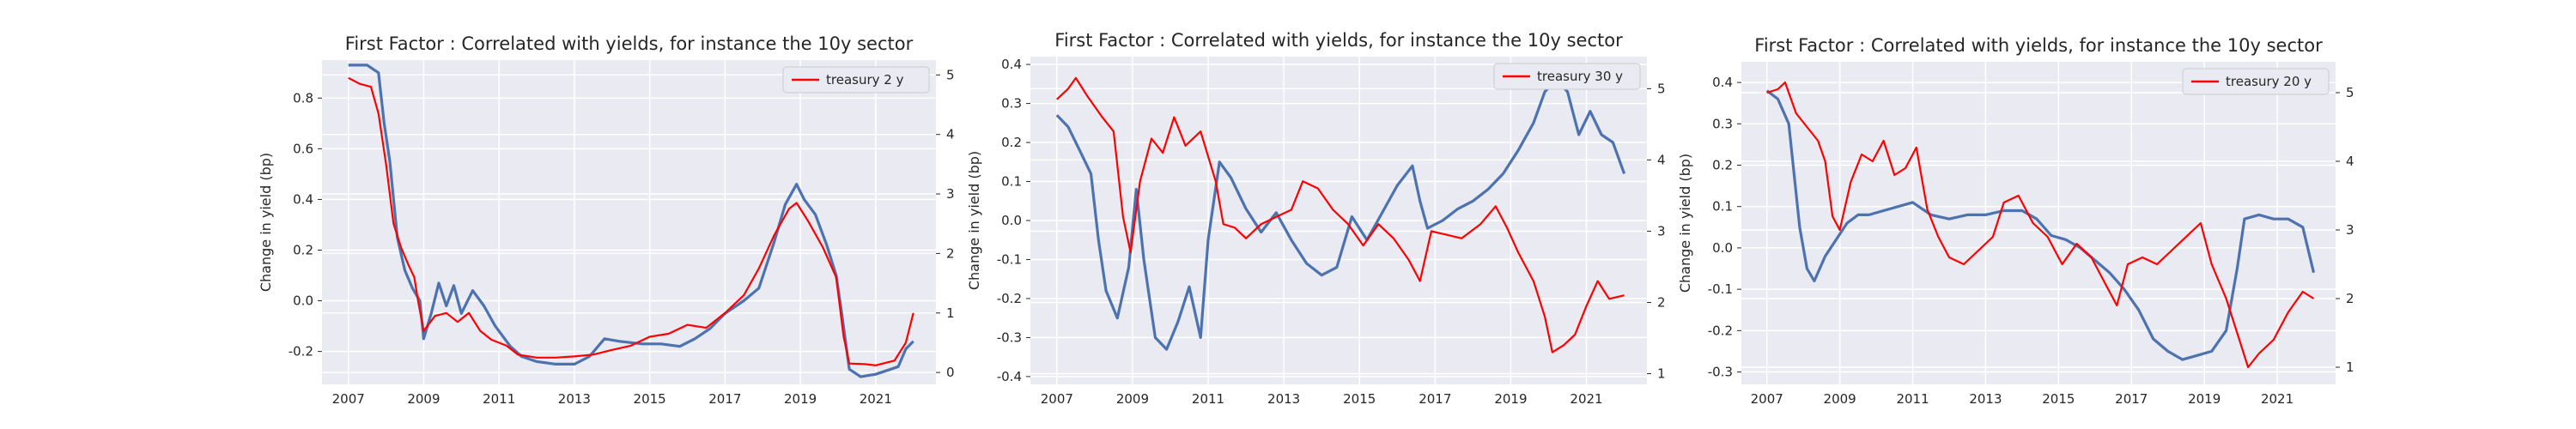  I want to click on legend: treasury 30 y, so click(1567, 76).